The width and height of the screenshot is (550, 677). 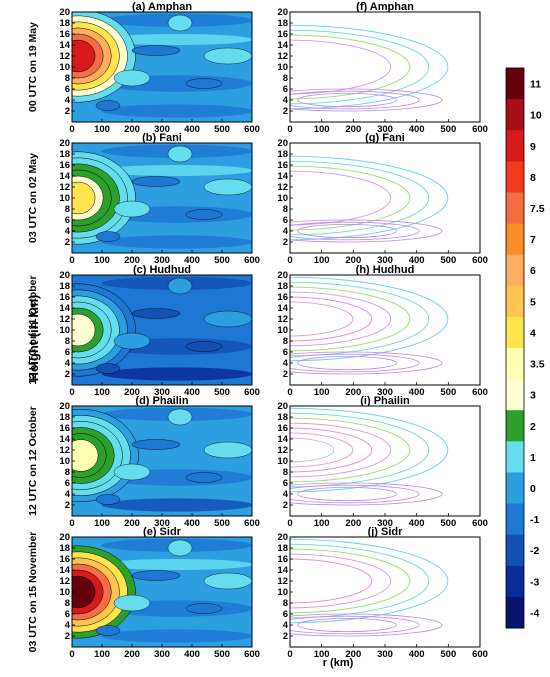 What do you see at coordinates (385, 401) in the screenshot?
I see `panel-title: (i) Phailin` at bounding box center [385, 401].